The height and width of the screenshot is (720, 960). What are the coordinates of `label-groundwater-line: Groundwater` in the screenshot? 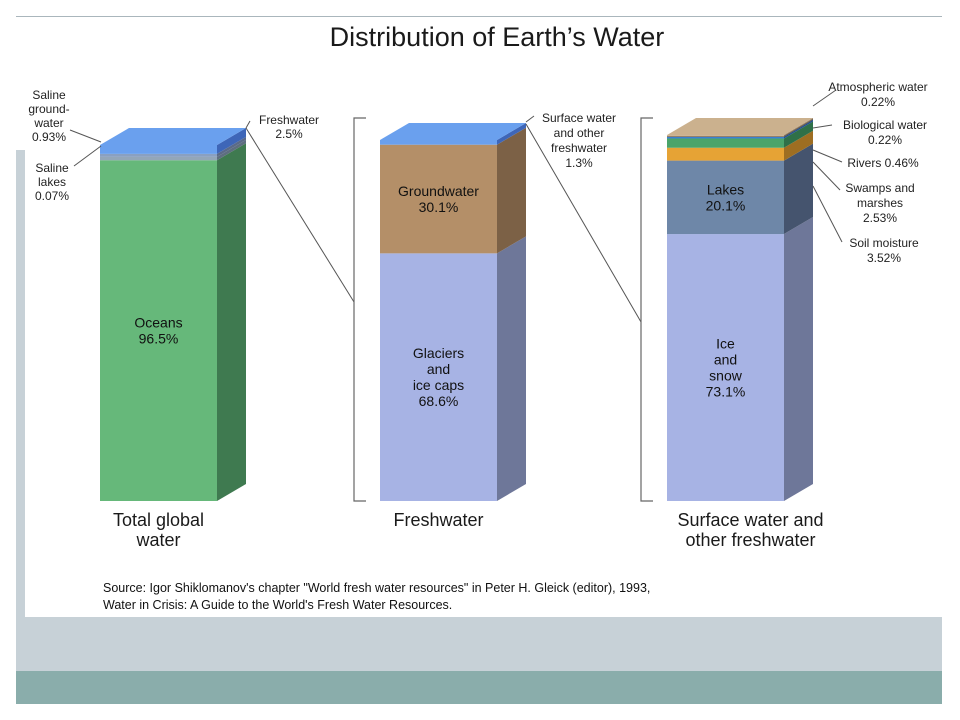 It's located at (438, 191).